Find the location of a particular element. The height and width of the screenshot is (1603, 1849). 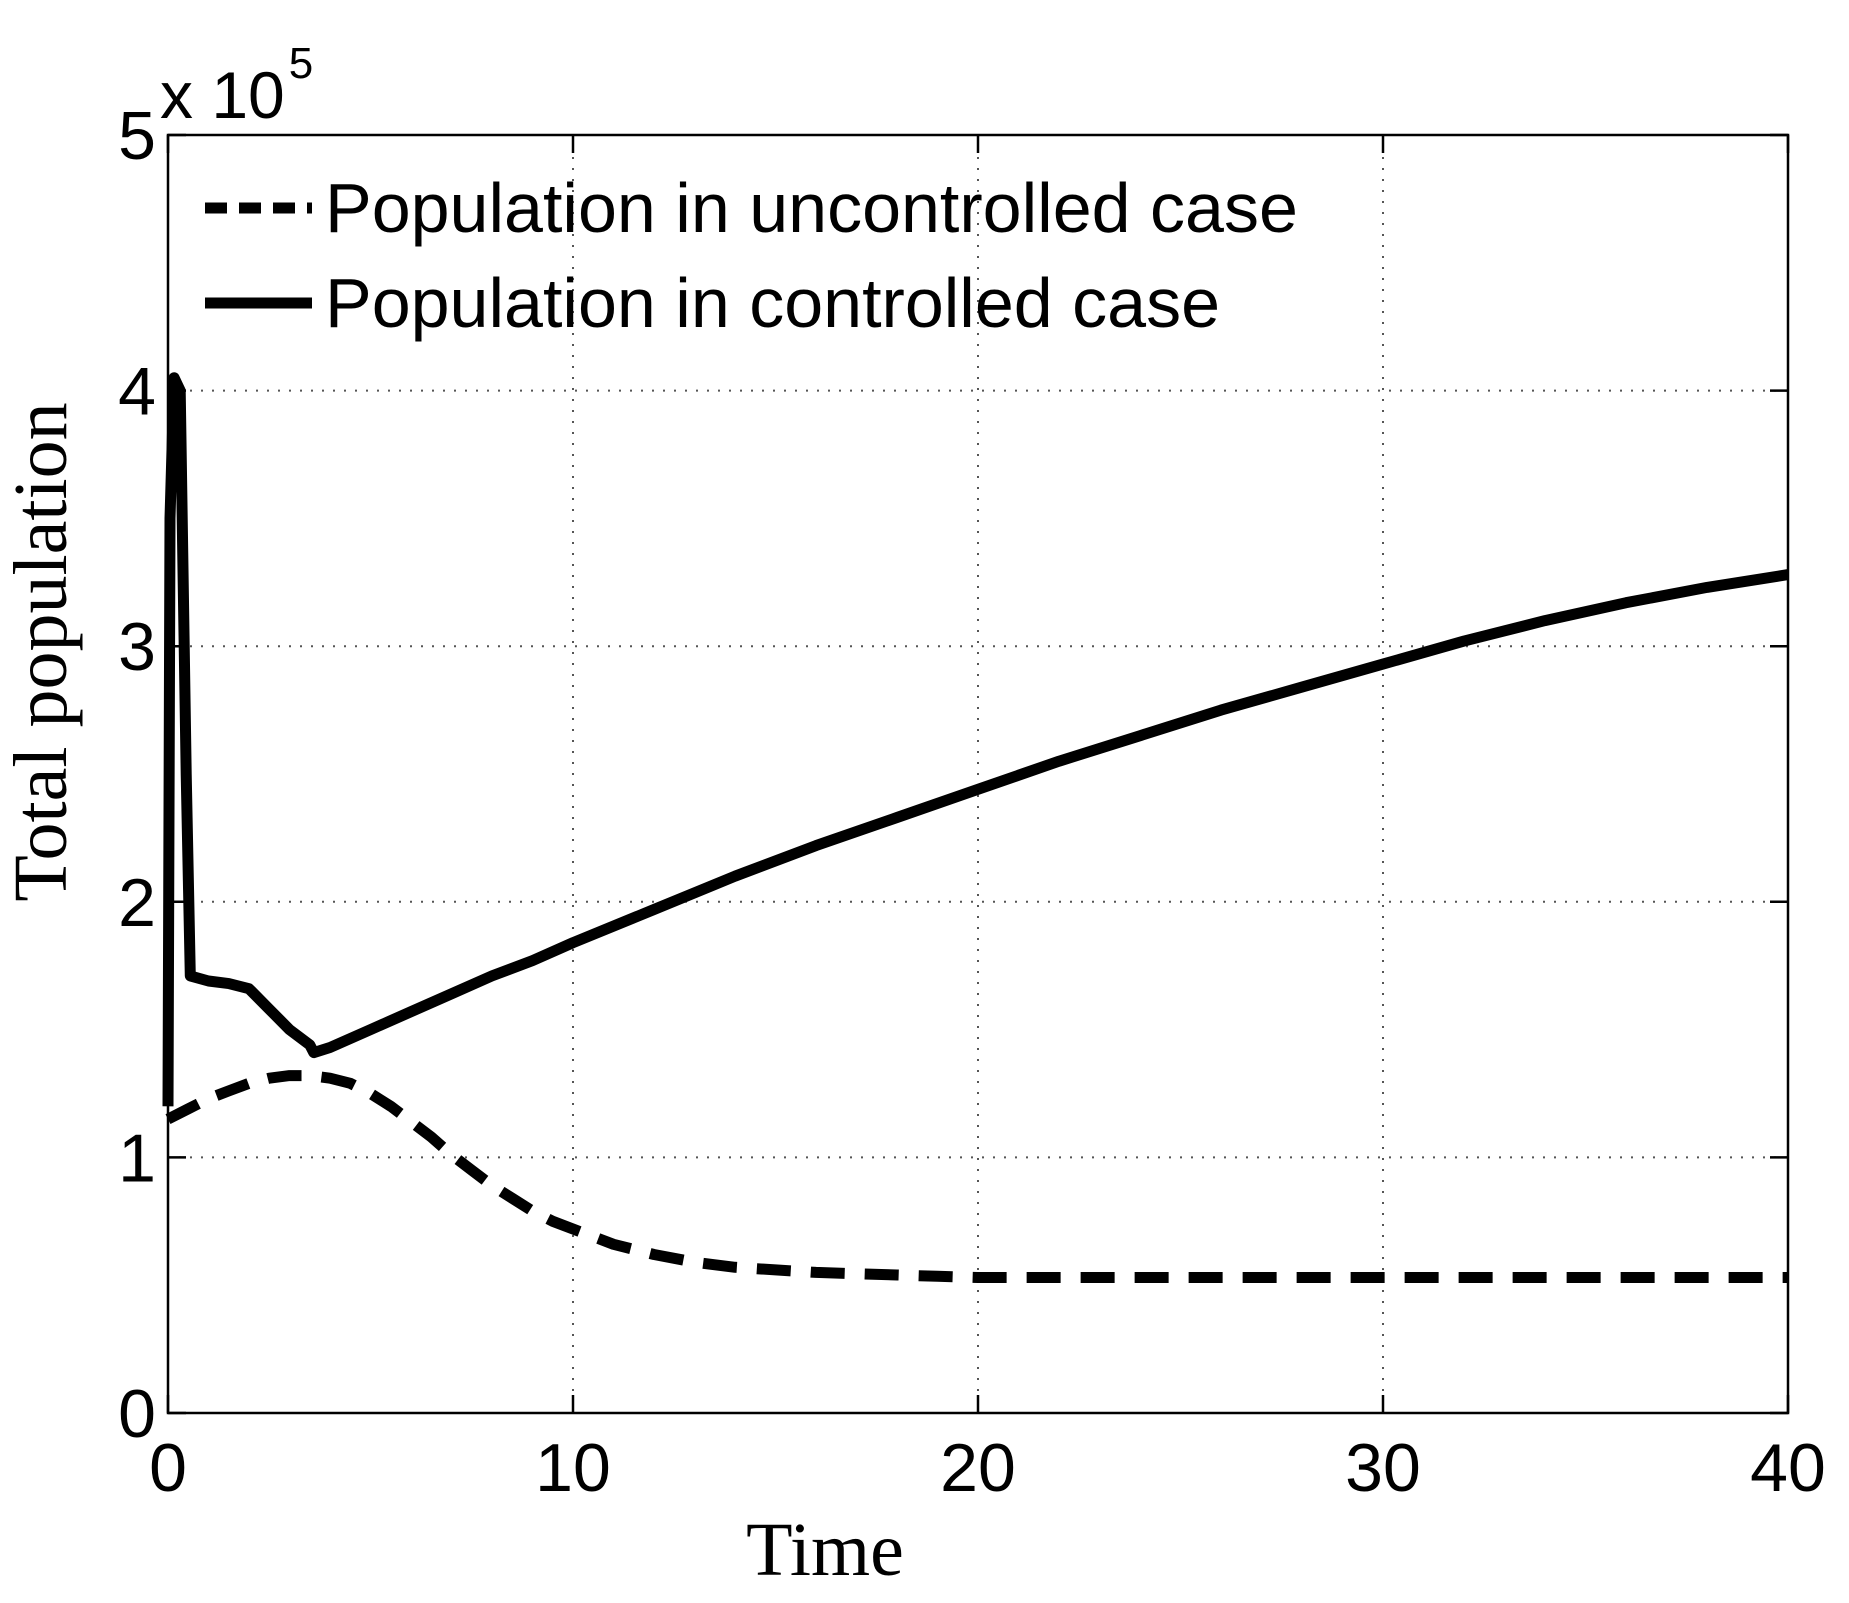

y-multiplier-prefix: x 10 is located at coordinates (222, 95).